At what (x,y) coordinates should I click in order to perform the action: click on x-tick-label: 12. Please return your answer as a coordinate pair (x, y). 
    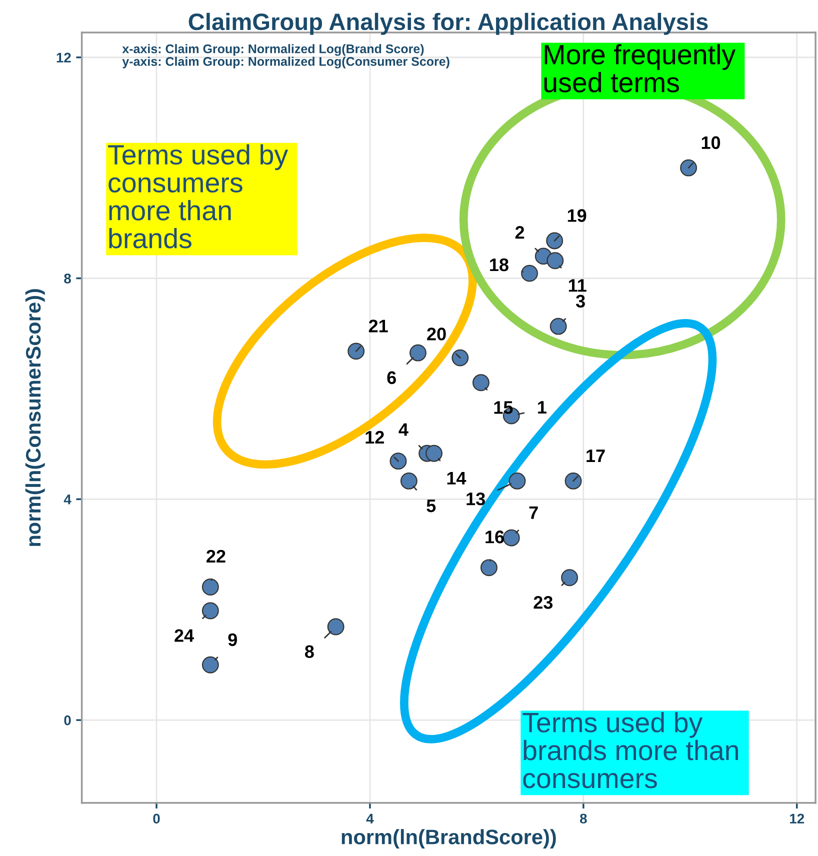
    Looking at the image, I should click on (797, 819).